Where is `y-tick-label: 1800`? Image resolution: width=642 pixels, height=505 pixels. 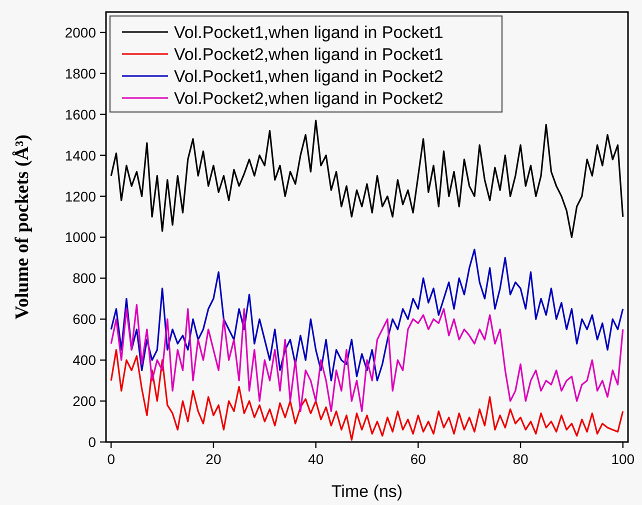 y-tick-label: 1800 is located at coordinates (80, 73).